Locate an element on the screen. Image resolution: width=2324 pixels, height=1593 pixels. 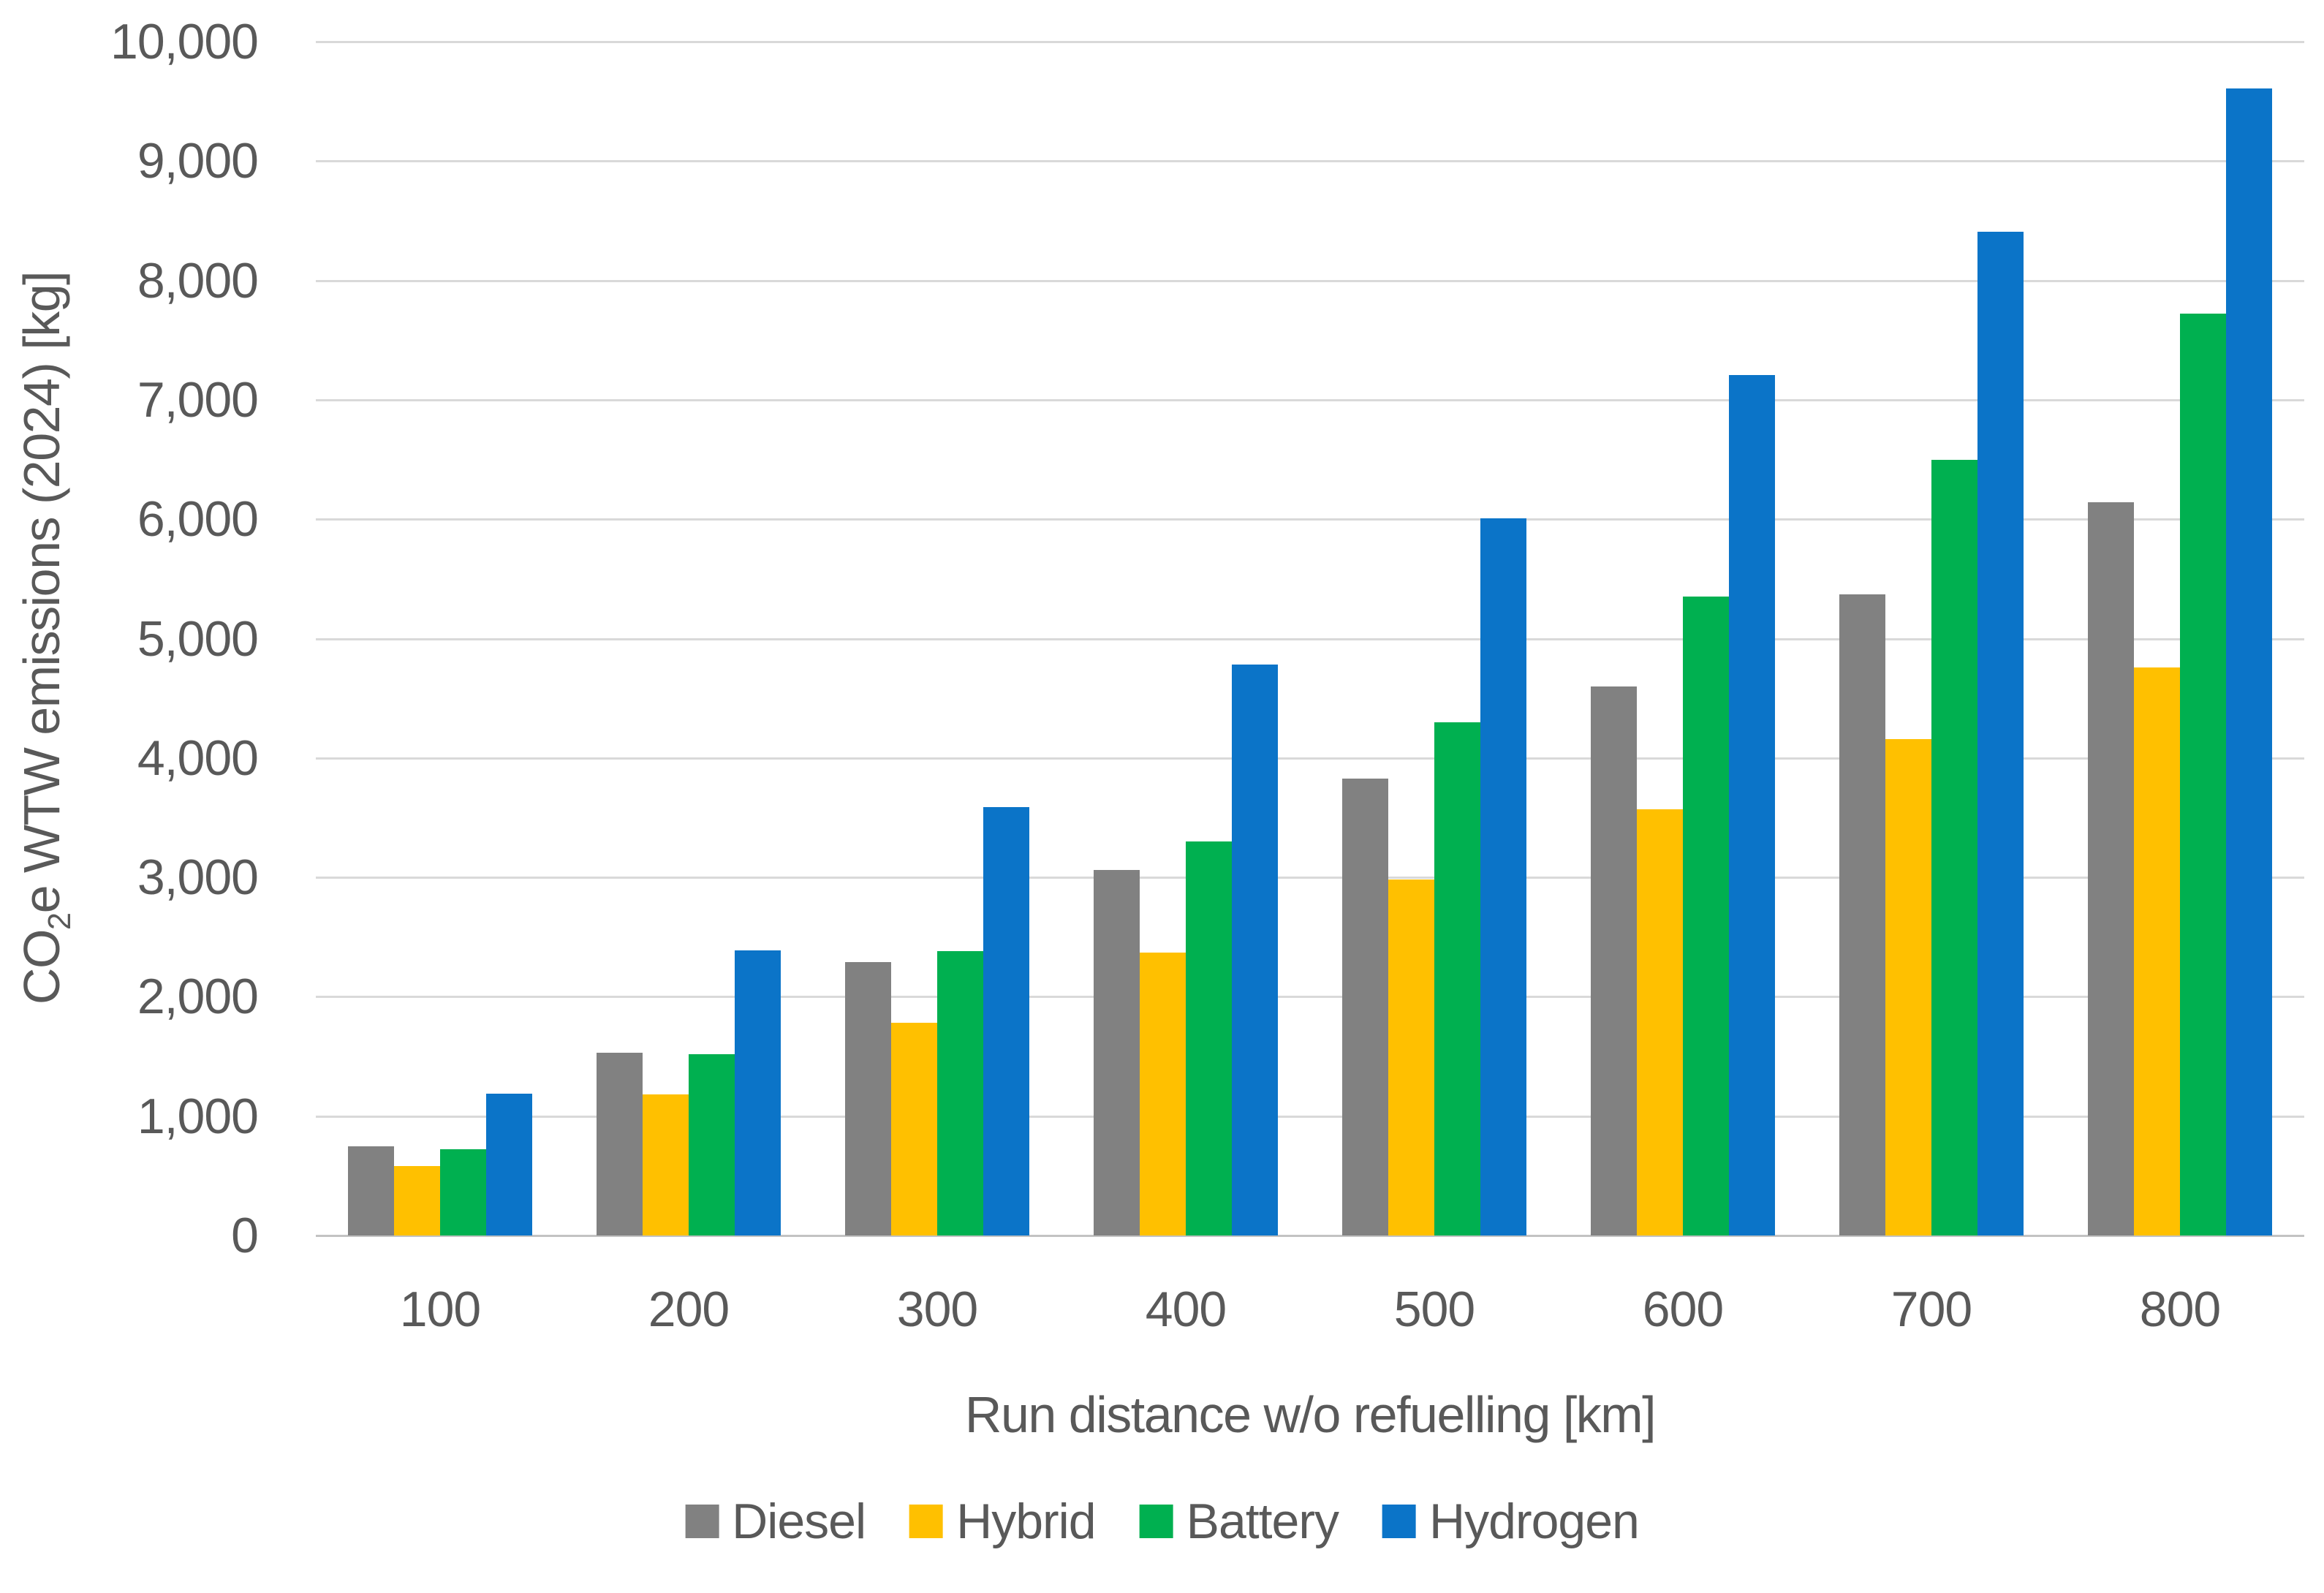
legend-label-hybrid: Hybrid is located at coordinates (1026, 1522).